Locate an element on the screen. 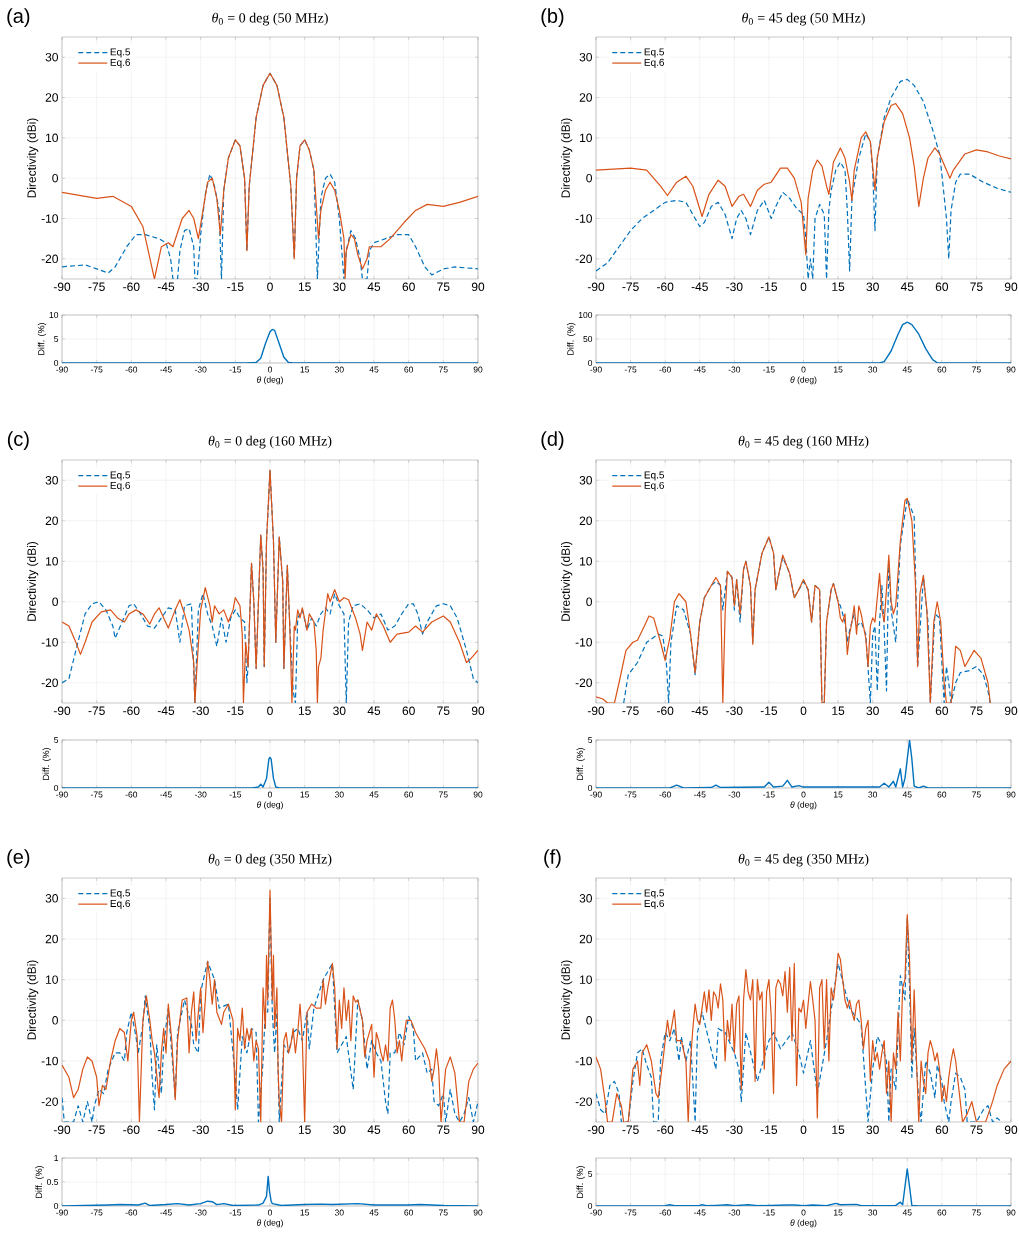  text: (c) is located at coordinates (18, 440).